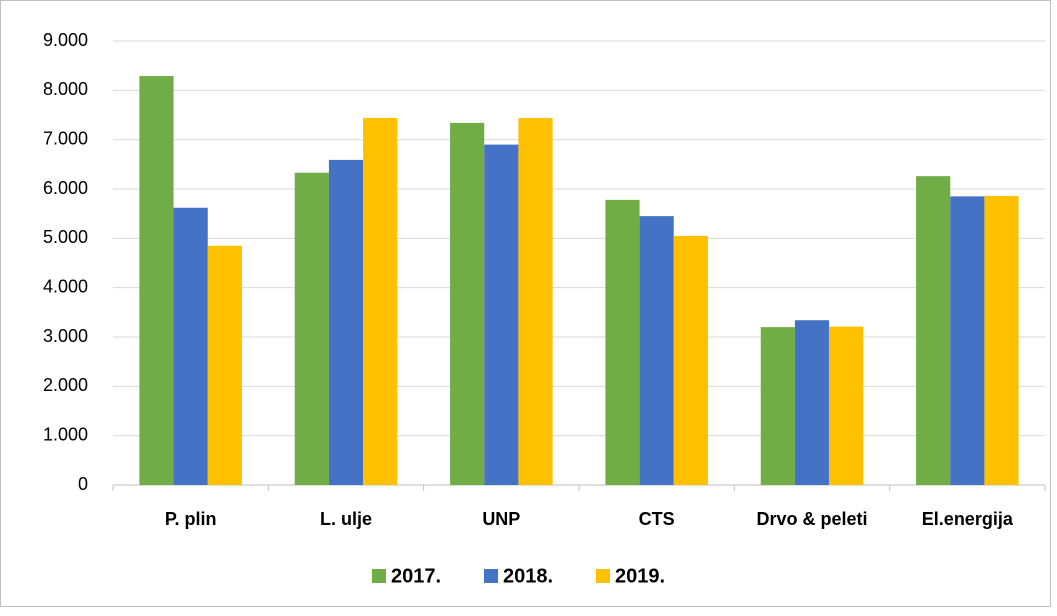  I want to click on x-tick-label: P. plin, so click(191, 519).